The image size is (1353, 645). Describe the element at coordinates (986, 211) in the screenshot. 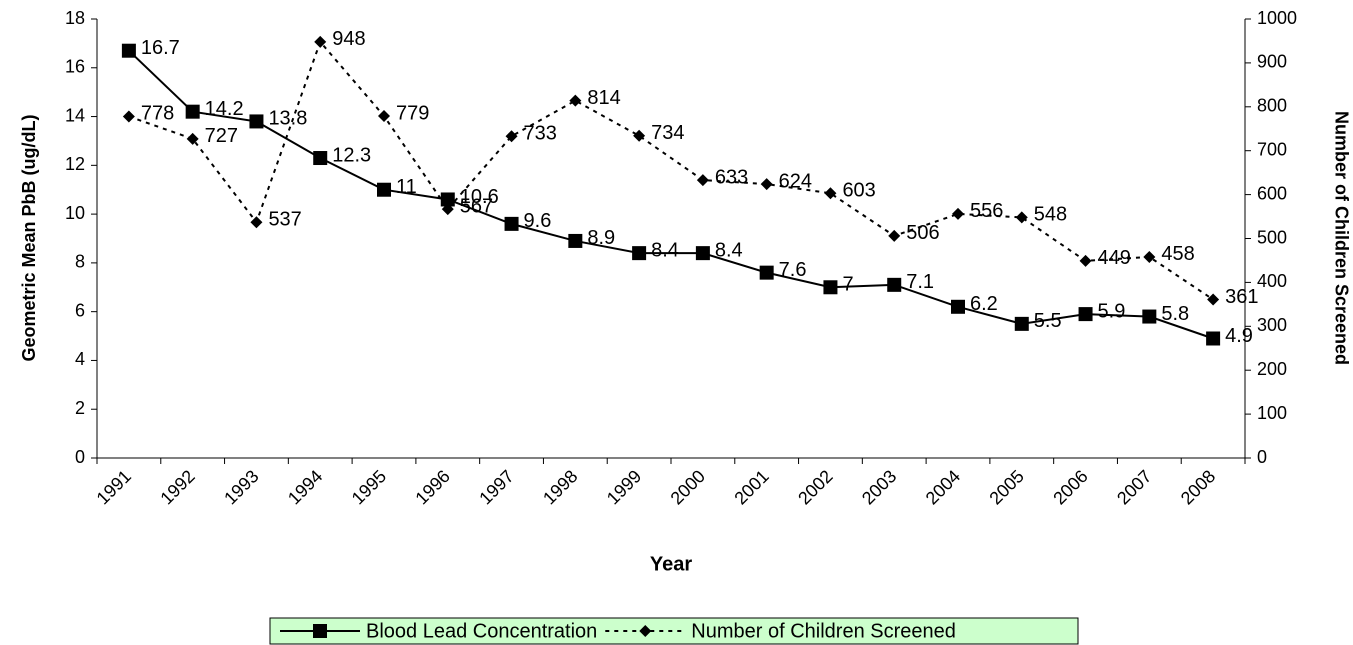

I see `data-label: 556` at that location.